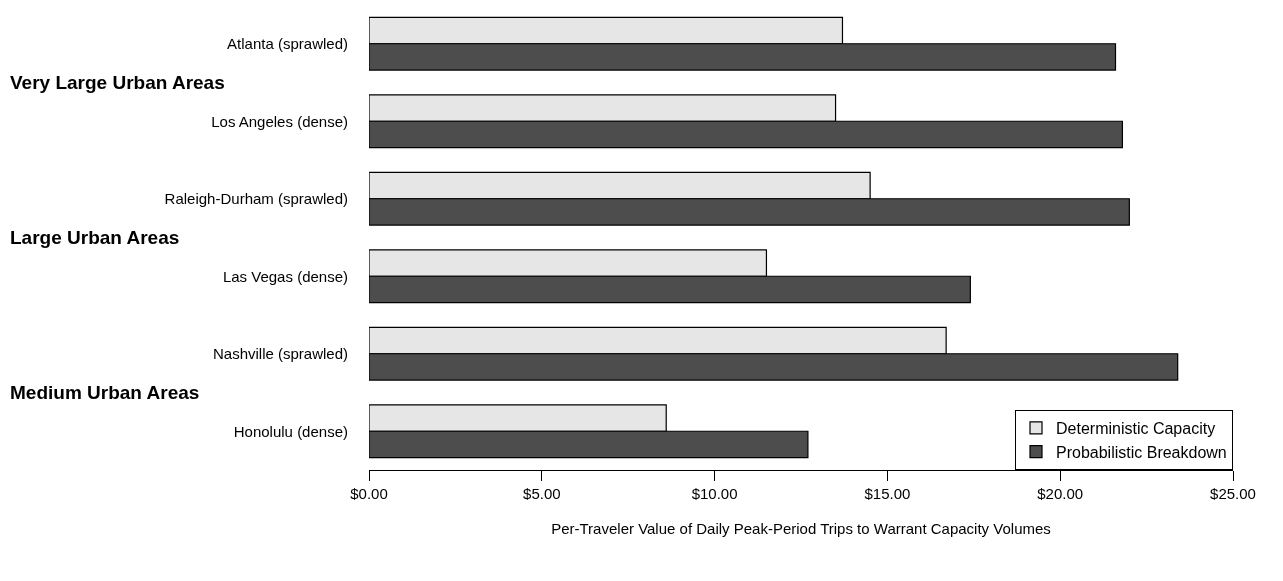 The height and width of the screenshot is (581, 1283). What do you see at coordinates (714, 493) in the screenshot?
I see `x-tick-label: $10.00` at bounding box center [714, 493].